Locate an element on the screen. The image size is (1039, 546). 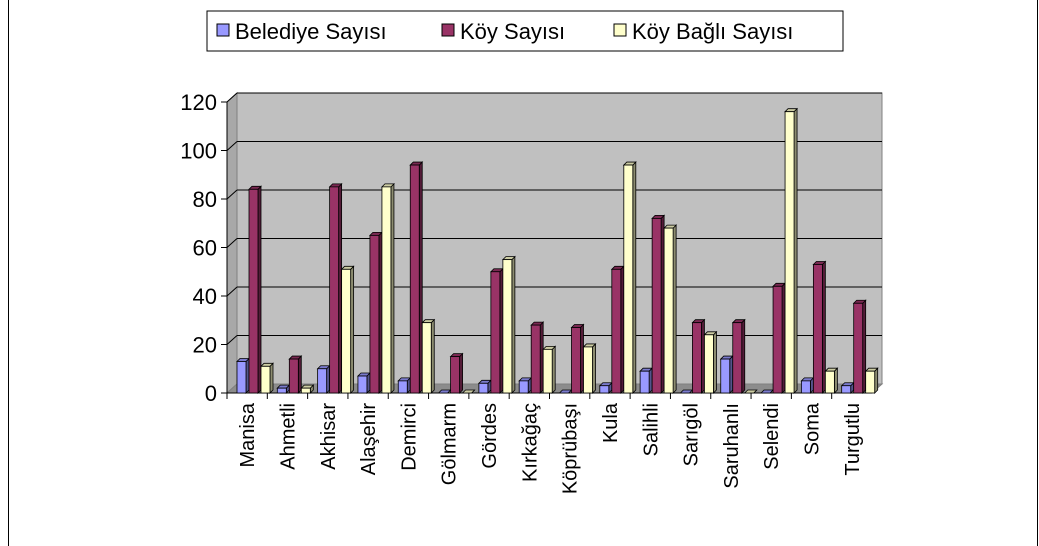
category-label: Sarıgöl is located at coordinates (692, 434).